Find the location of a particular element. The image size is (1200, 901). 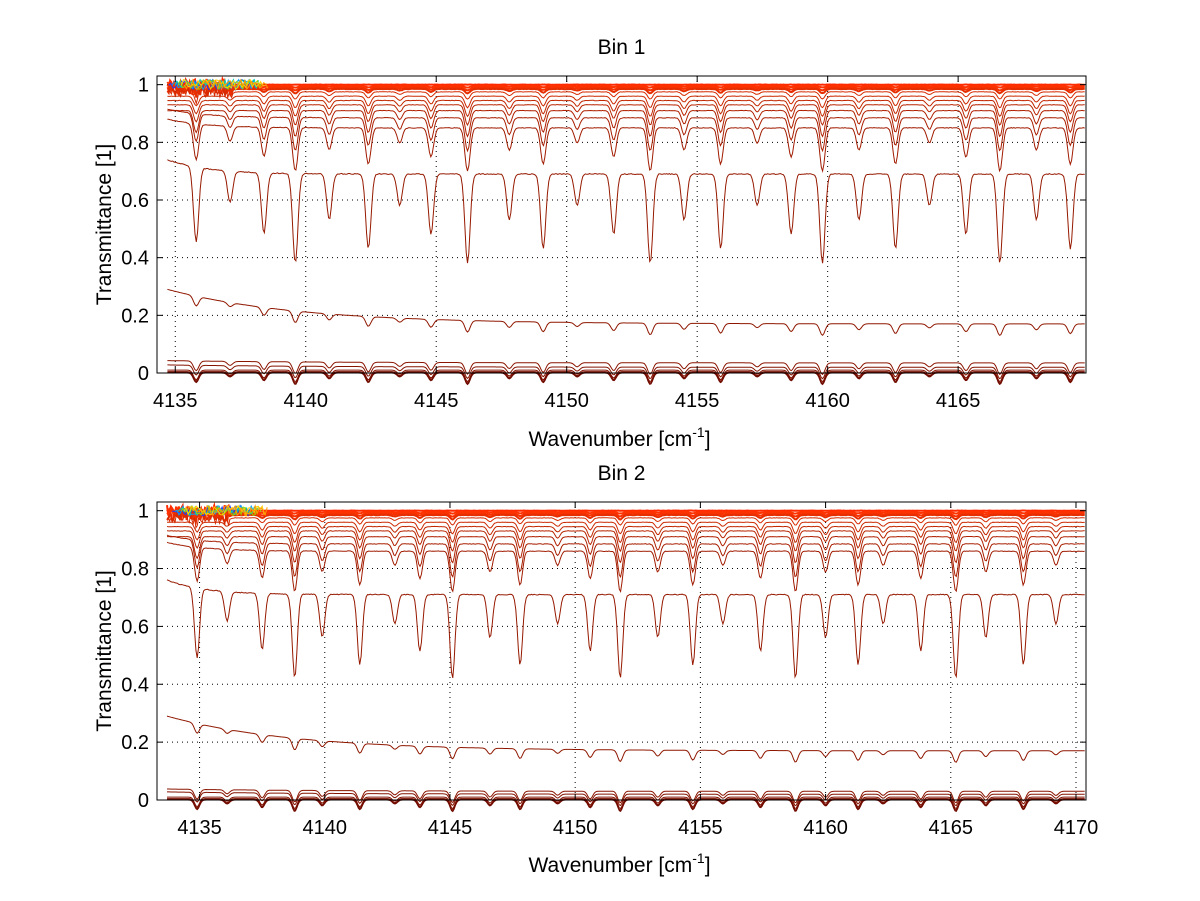

x-tick-label: 4170 is located at coordinates (1076, 828).